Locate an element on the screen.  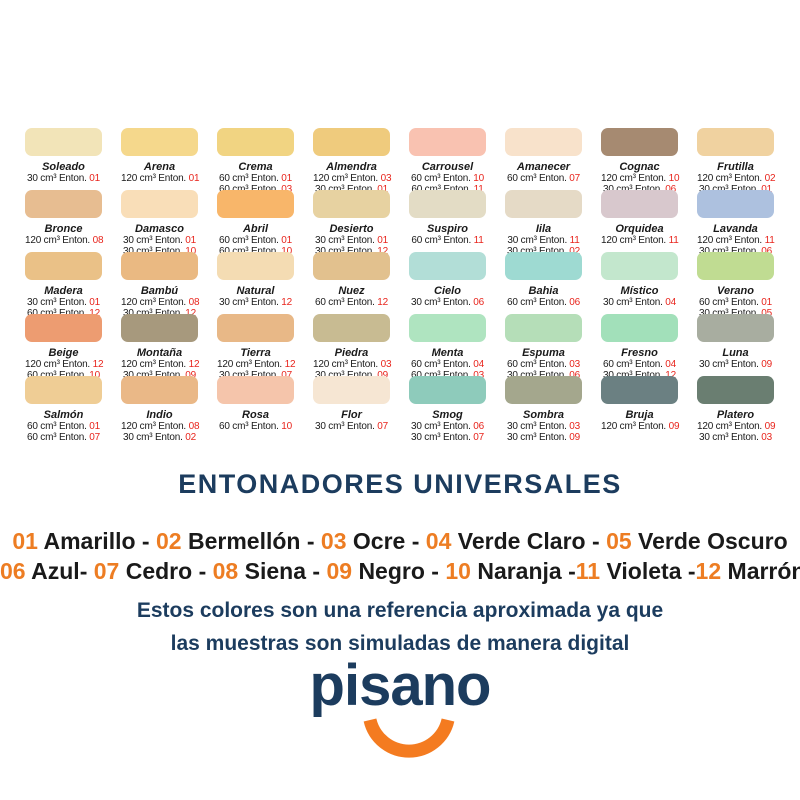
swatch-cell: Cognac 120 cm³ Enton. 10 30 cm³ Enton. 06 is located at coordinates (640, 161).